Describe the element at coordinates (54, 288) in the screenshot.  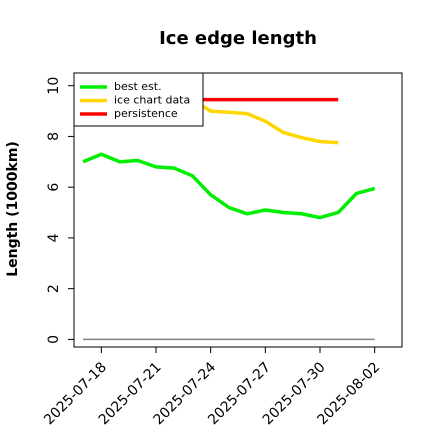
I see `y-tick-label: 2` at that location.